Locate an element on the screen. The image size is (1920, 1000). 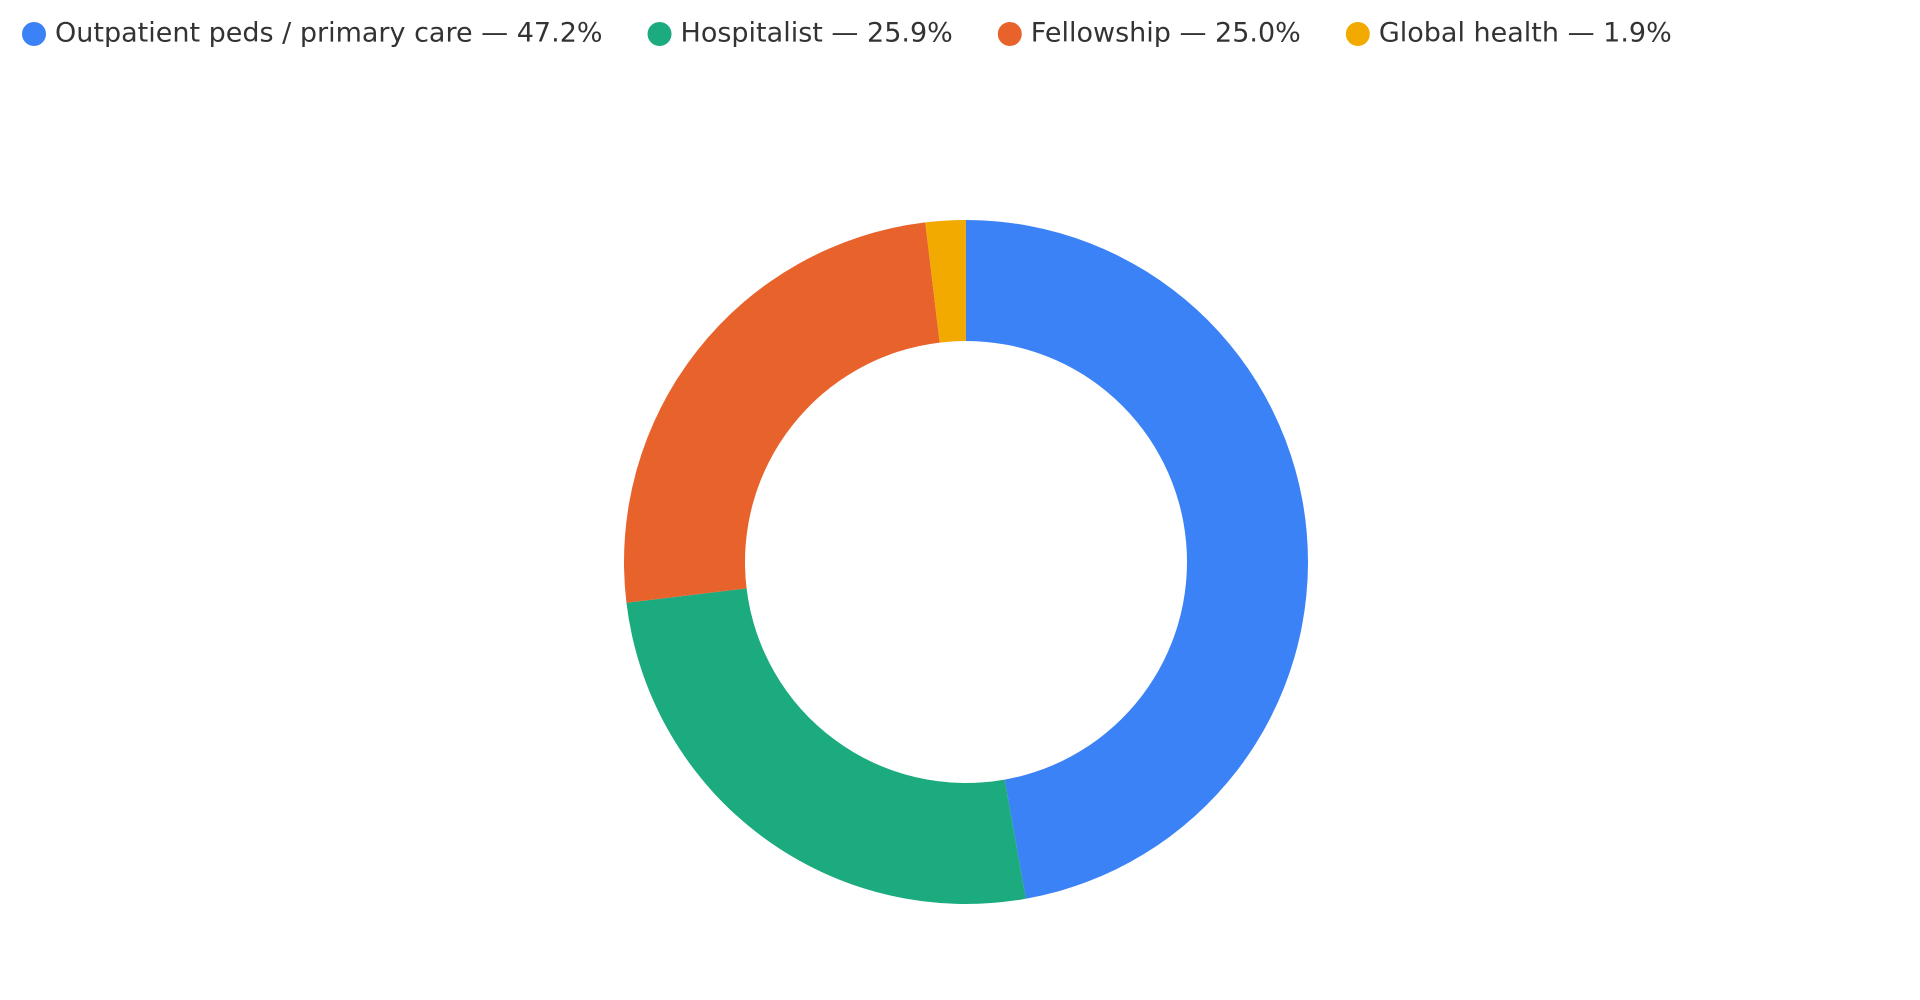
legend-label: Global health — 1.9% is located at coordinates (1525, 33).